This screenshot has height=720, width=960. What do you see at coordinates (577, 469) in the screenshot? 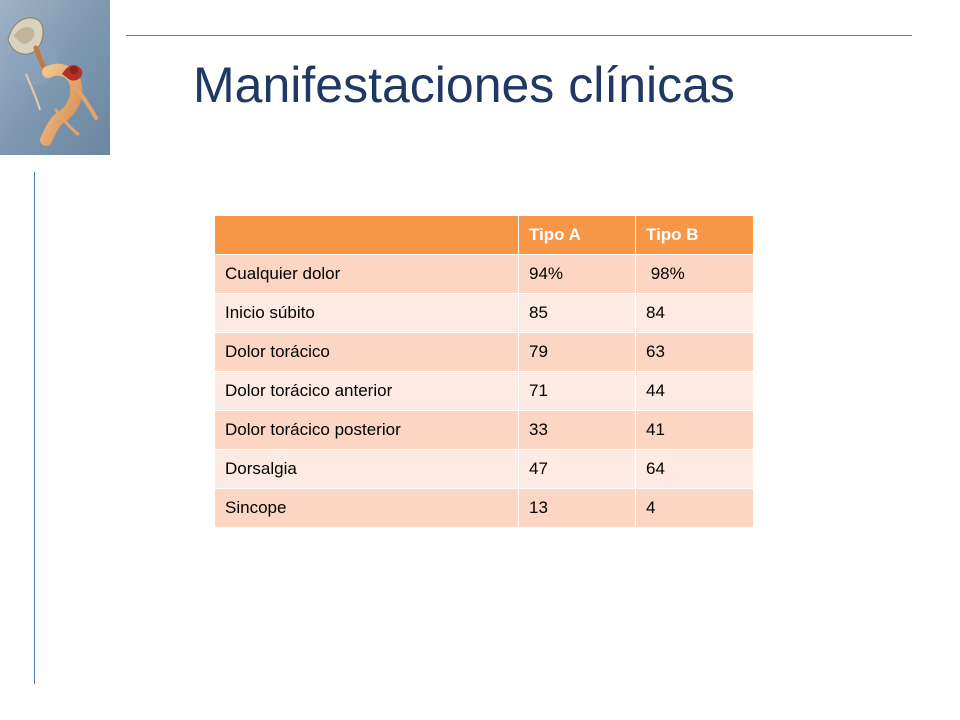
I see `tipo-a-cell: 47` at bounding box center [577, 469].